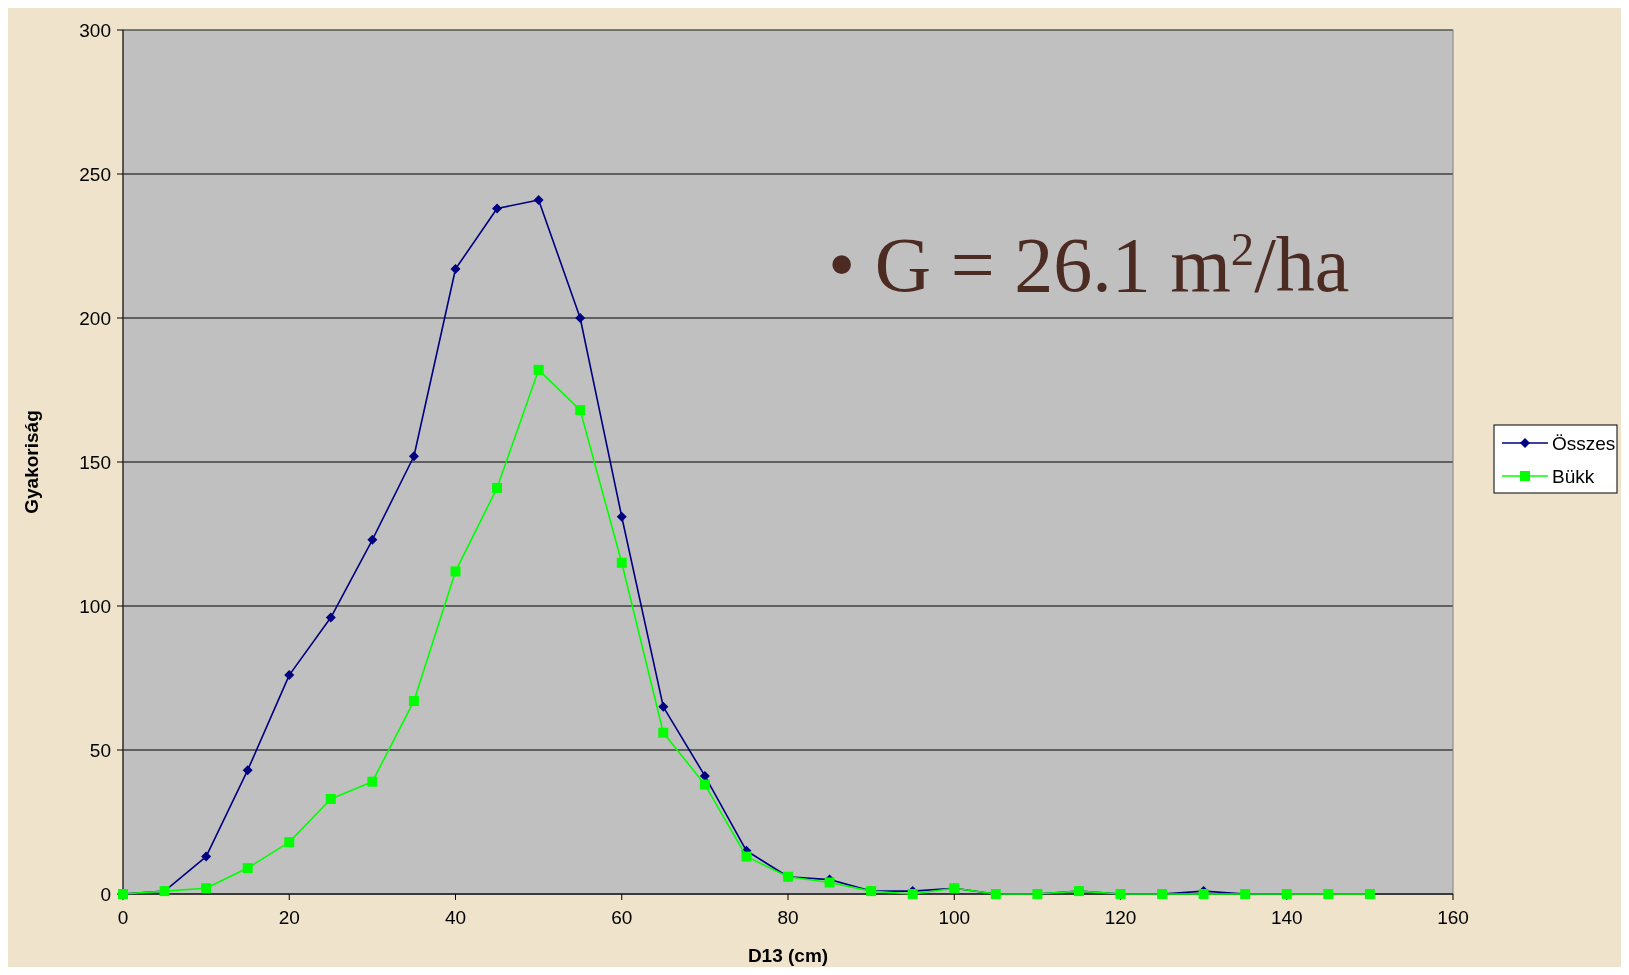 The image size is (1629, 975). I want to click on x-tick-label: 140, so click(1286, 917).